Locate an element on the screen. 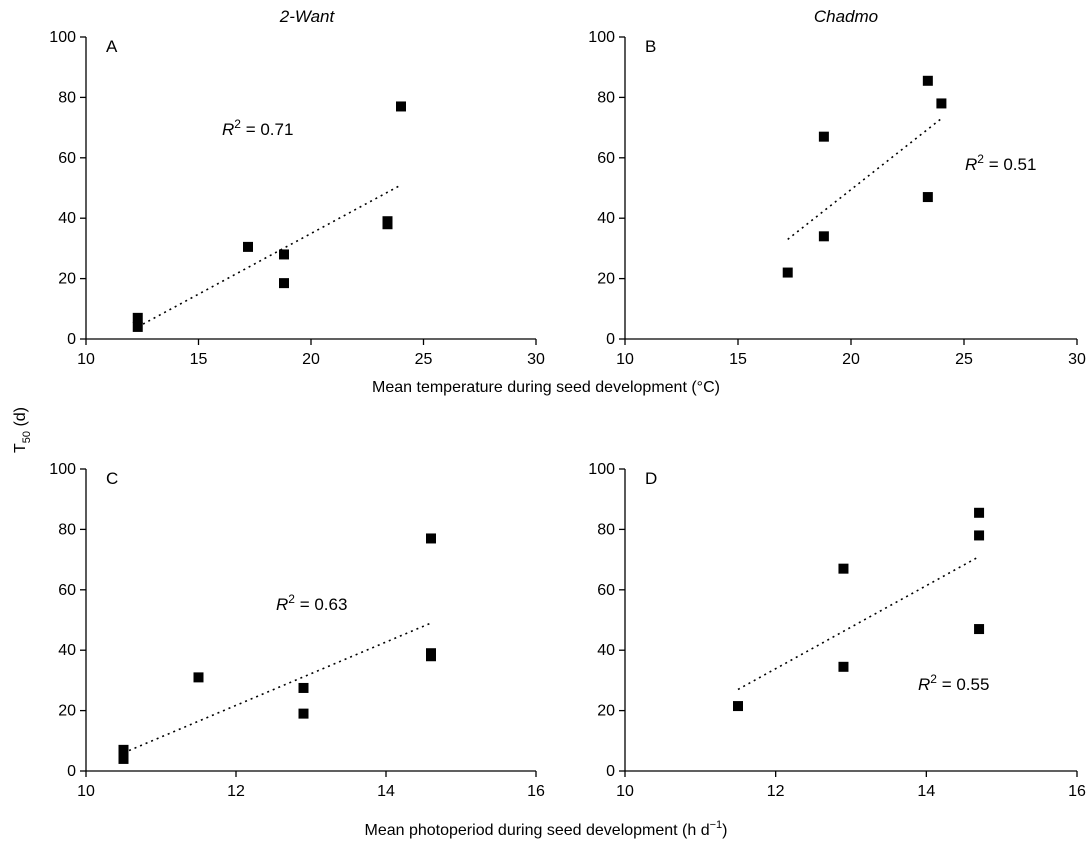 Image resolution: width=1092 pixels, height=850 pixels. r-squared-annotation: R2 = 0.63 is located at coordinates (311, 603).